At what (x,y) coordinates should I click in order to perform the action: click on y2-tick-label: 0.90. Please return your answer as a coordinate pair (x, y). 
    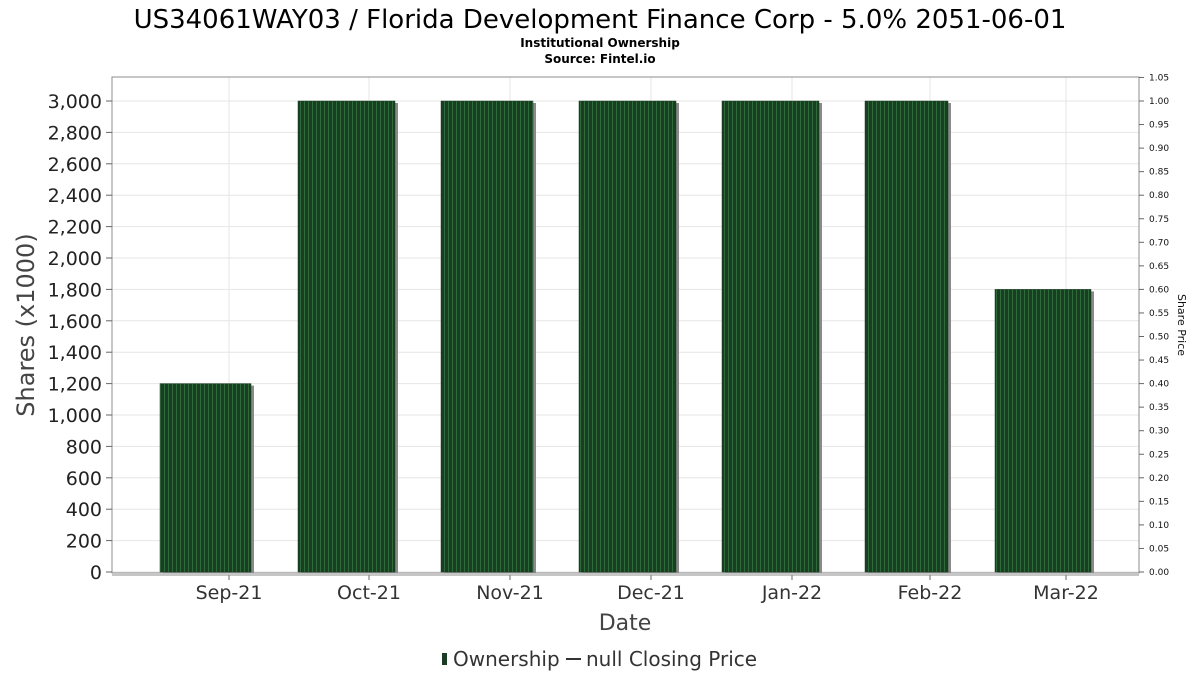
    Looking at the image, I should click on (1159, 149).